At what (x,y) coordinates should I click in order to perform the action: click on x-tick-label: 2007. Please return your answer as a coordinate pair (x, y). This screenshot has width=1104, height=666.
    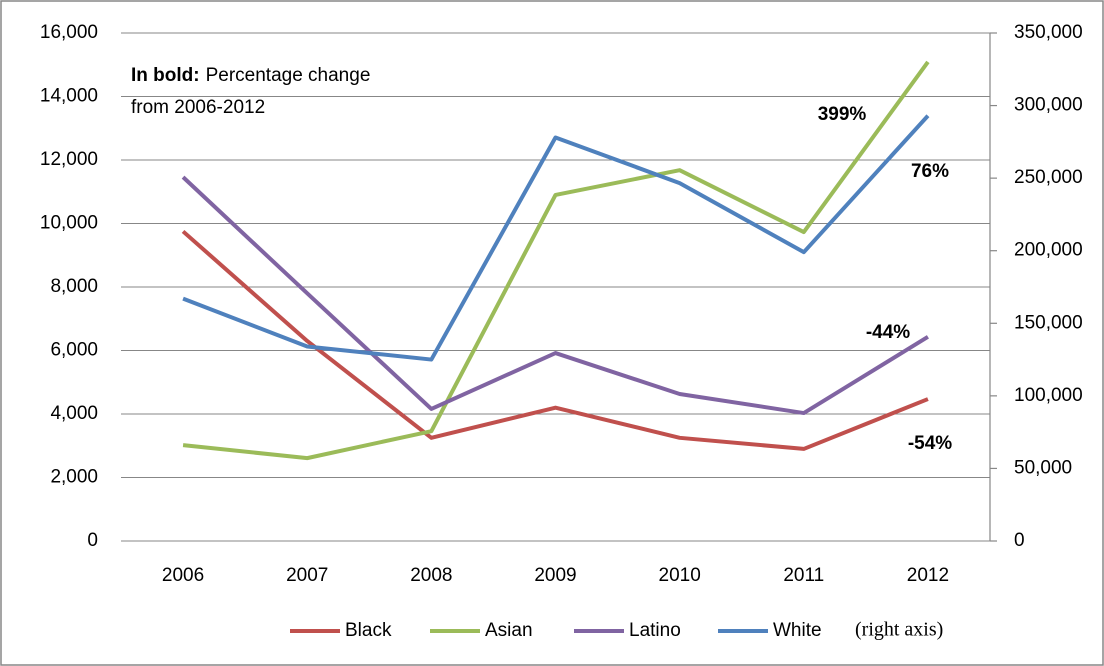
    Looking at the image, I should click on (307, 575).